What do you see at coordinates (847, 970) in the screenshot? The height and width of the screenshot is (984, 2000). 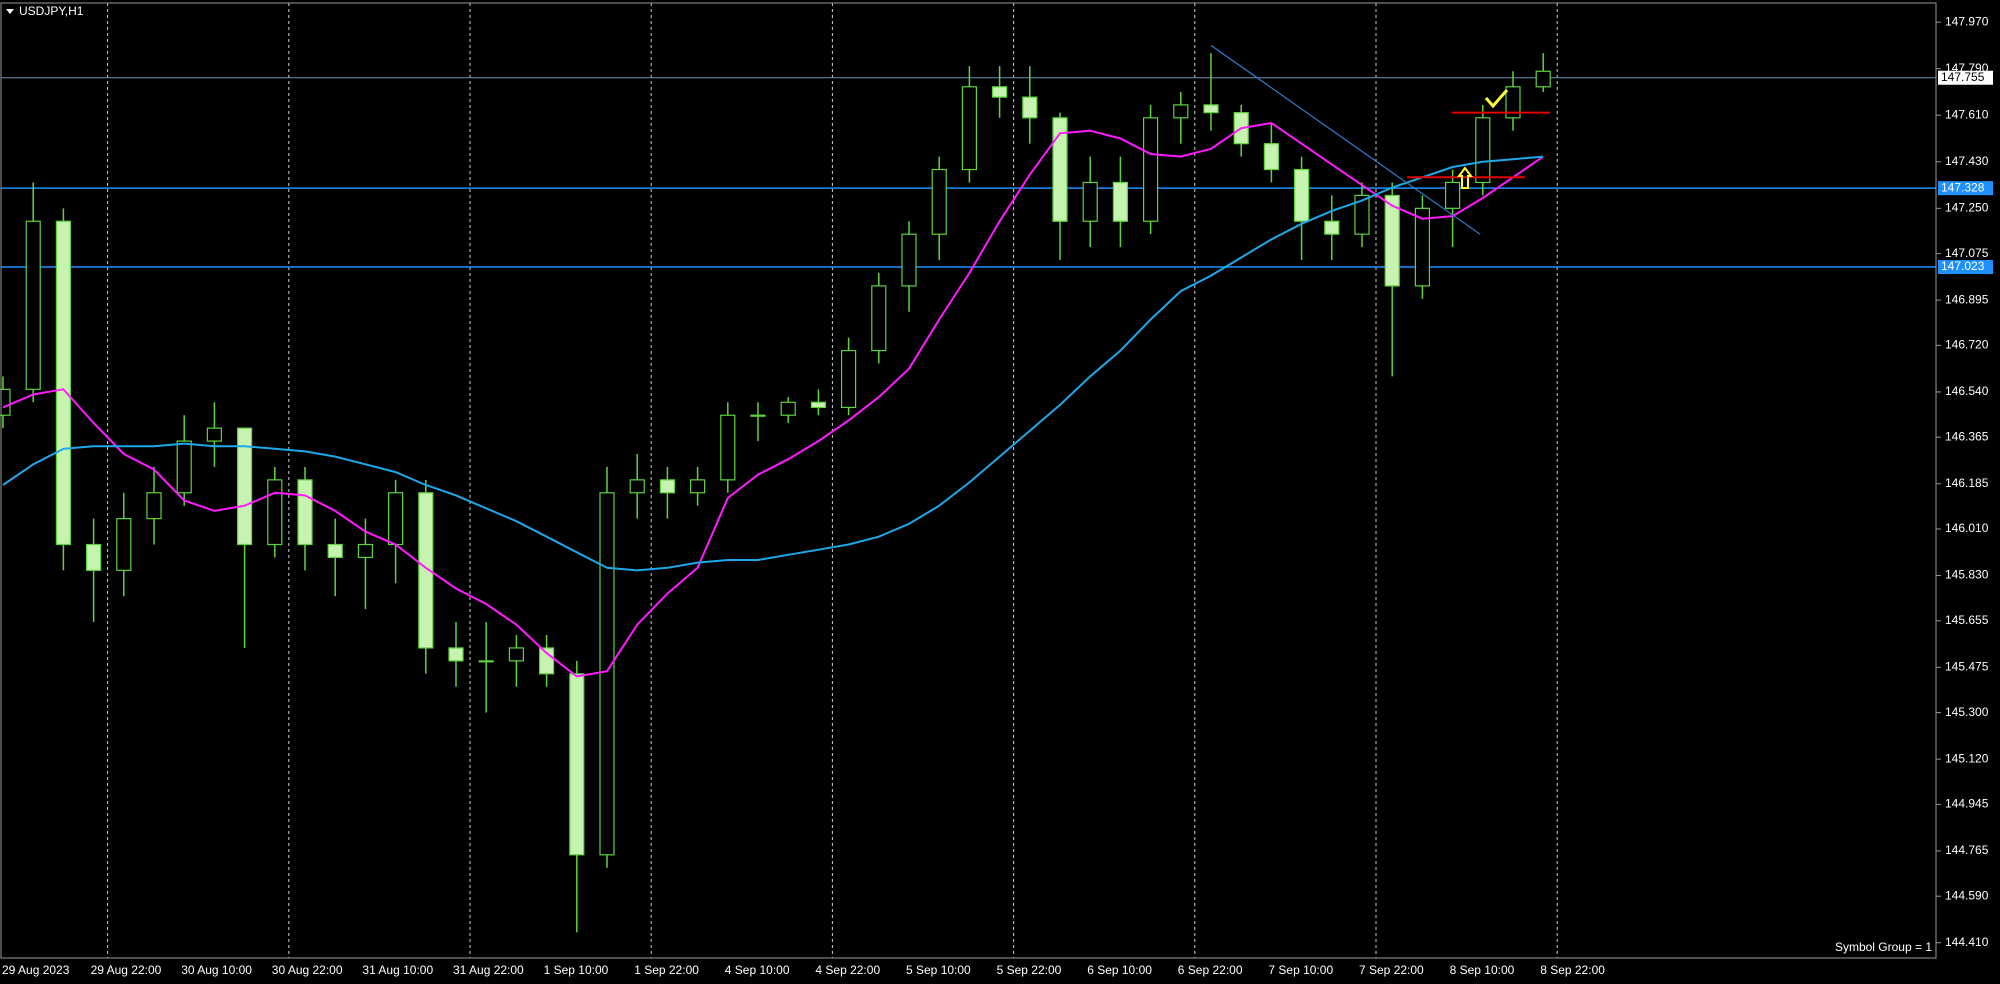 I see `x-tick-label: 4 Sep 22:00` at bounding box center [847, 970].